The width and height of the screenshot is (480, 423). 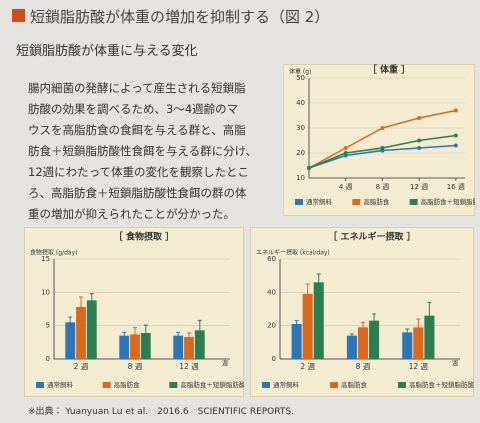 What do you see at coordinates (53, 253) in the screenshot?
I see `y-axis-label: 食物摂取 (g/day)` at bounding box center [53, 253].